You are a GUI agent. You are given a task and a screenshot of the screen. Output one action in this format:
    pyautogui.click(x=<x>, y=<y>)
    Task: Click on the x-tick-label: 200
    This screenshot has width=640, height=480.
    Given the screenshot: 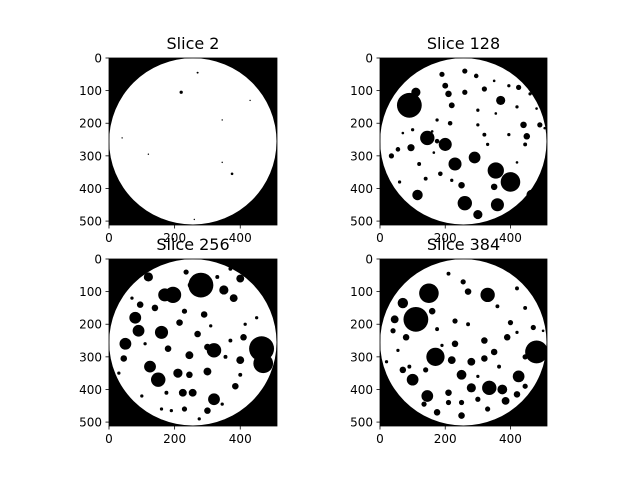 What is the action you would take?
    pyautogui.click(x=445, y=439)
    